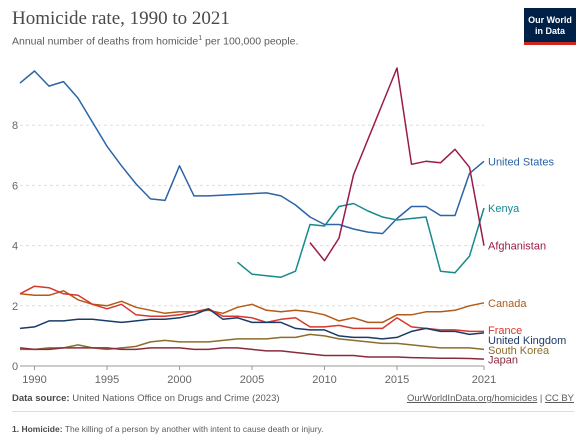 Image resolution: width=586 pixels, height=445 pixels. I want to click on x-tick-label: 1995, so click(107, 379).